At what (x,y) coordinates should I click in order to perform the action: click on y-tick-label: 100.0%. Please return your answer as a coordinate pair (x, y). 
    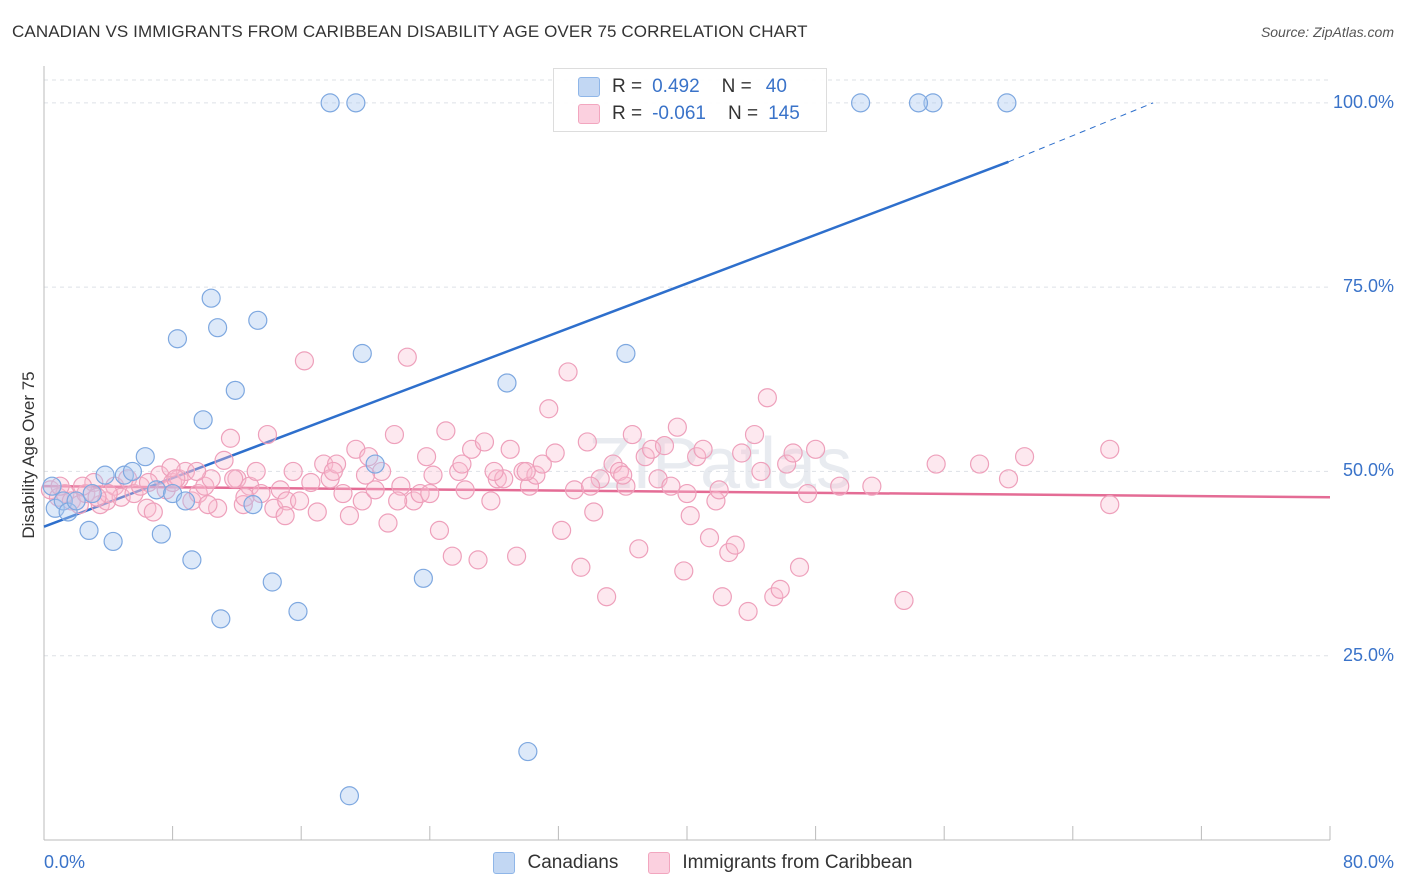
    Looking at the image, I should click on (1363, 101).